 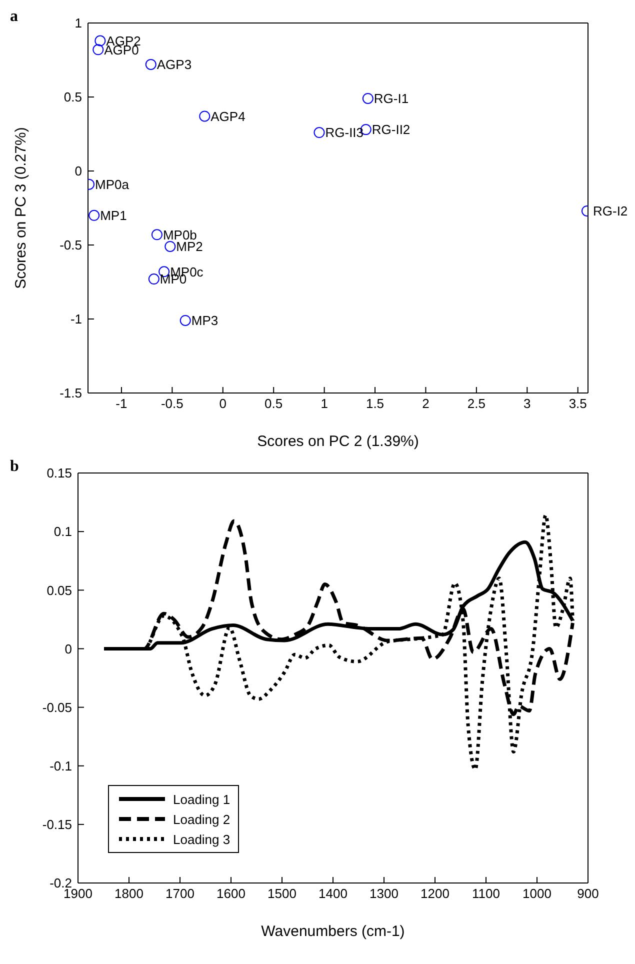 I want to click on x-axis-title: Scores on PC 2 (1.39%), so click(x=338, y=441).